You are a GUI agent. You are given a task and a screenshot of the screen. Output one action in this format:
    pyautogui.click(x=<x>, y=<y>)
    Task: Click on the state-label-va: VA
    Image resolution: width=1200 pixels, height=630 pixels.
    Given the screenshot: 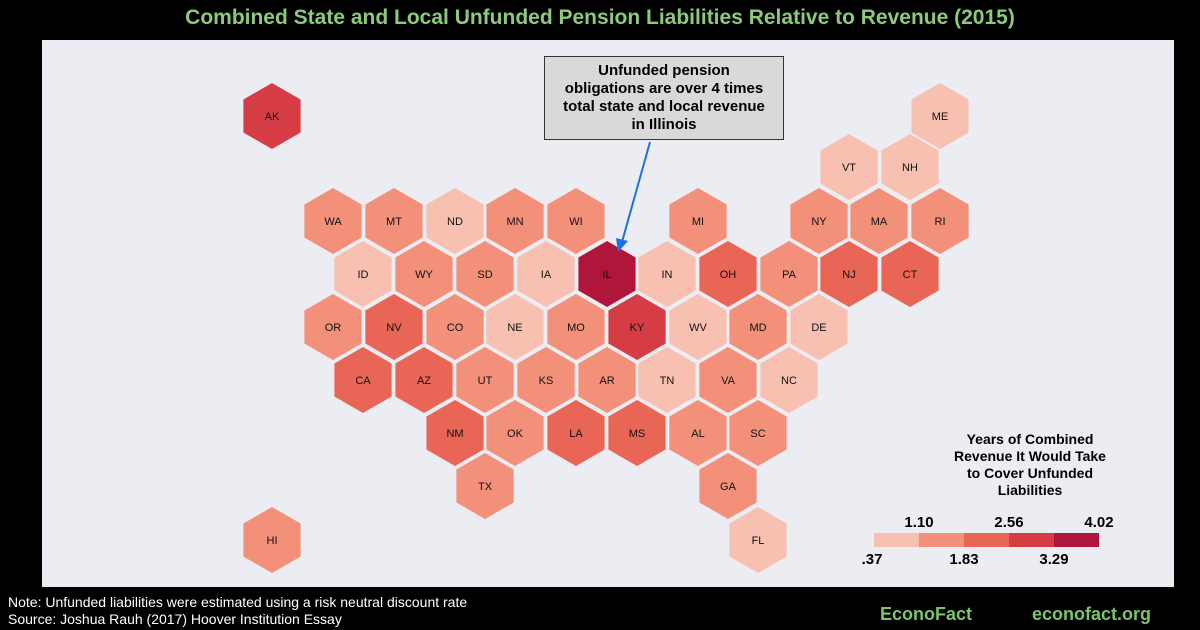 What is the action you would take?
    pyautogui.click(x=728, y=381)
    